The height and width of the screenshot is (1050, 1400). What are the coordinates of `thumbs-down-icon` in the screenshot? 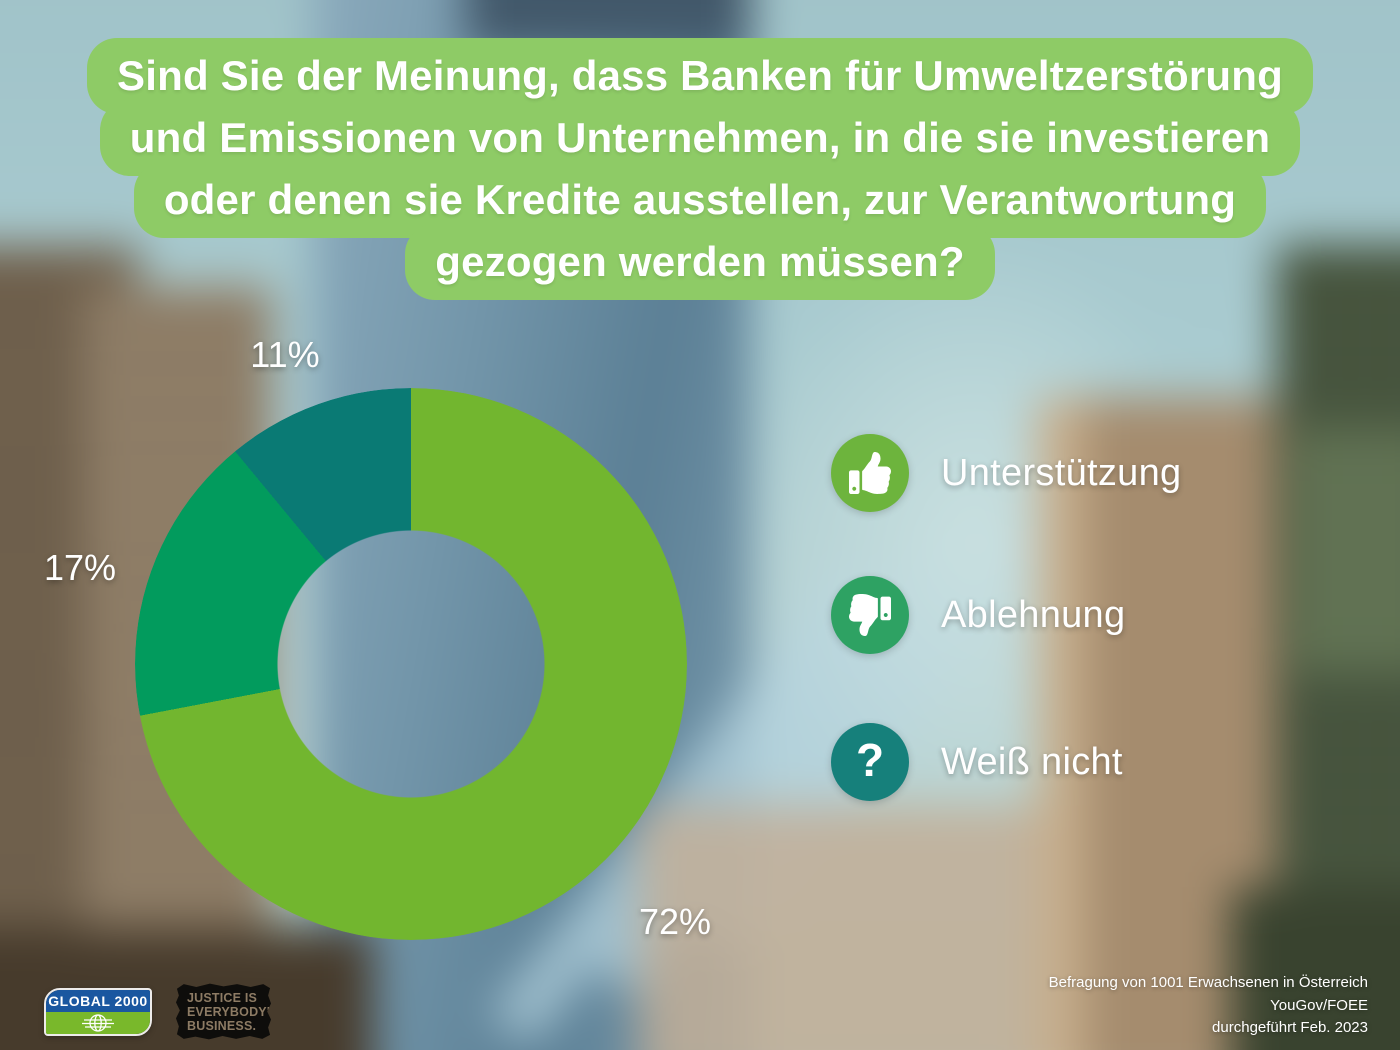 It's located at (870, 615).